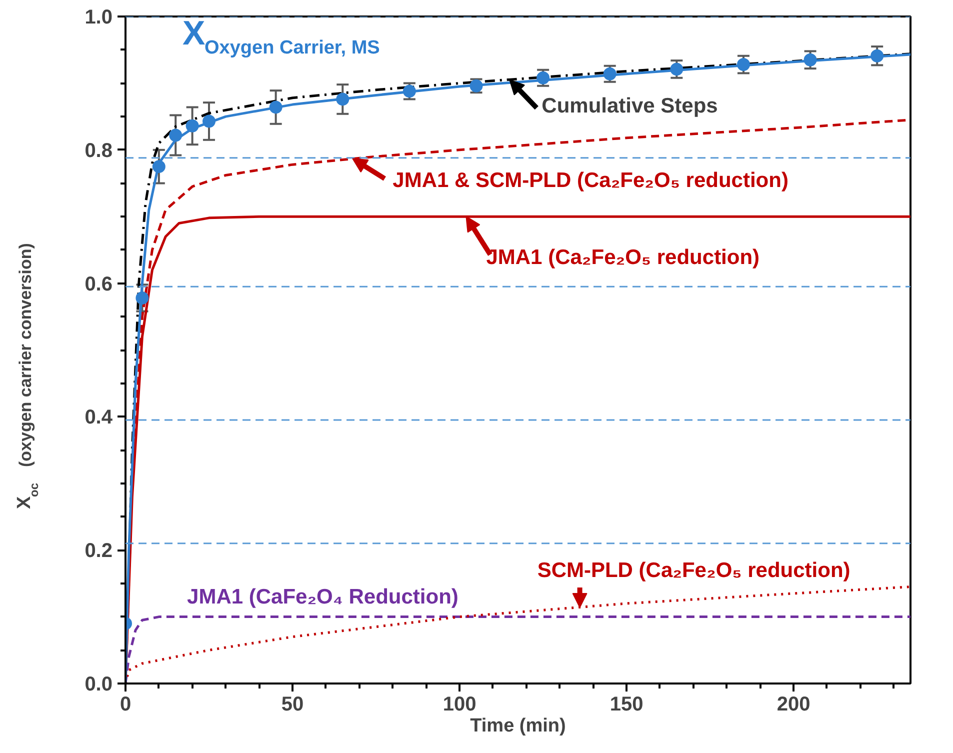 The image size is (953, 753). Describe the element at coordinates (627, 705) in the screenshot. I see `x-tick-label: 150` at that location.